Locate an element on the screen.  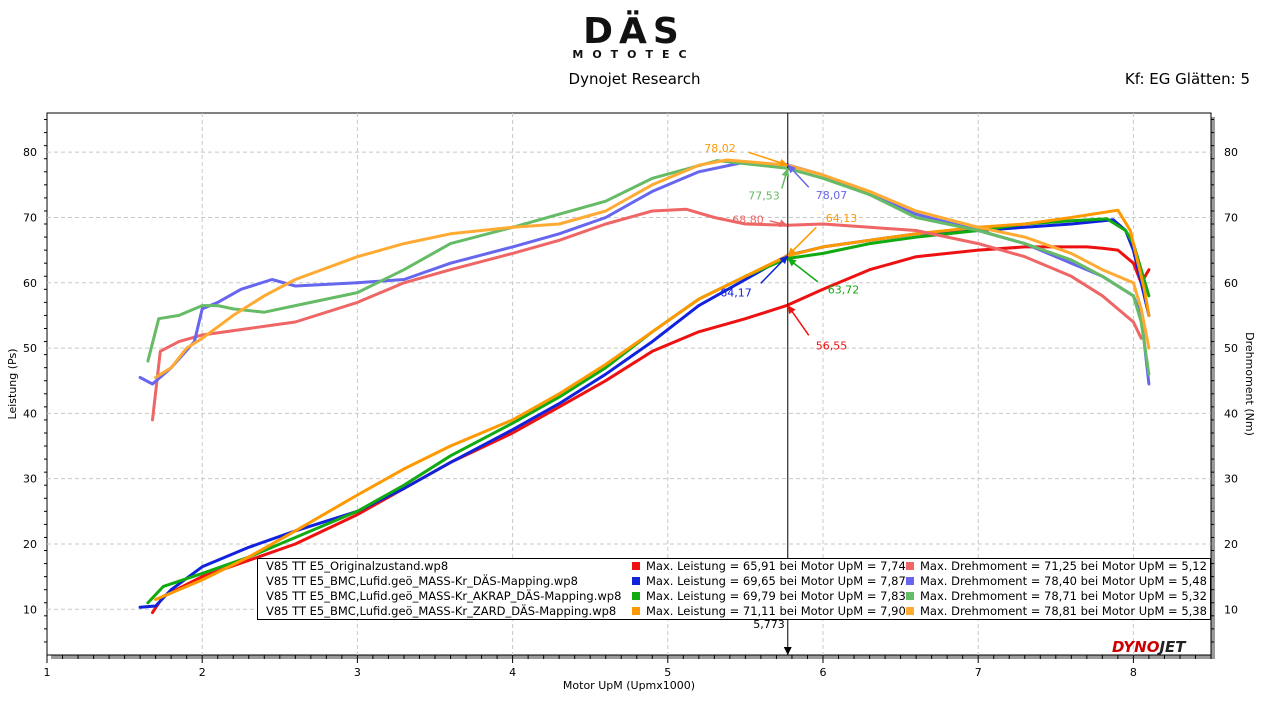
y-axis-label-right: Drehmoment (Nm) is located at coordinates (1249, 384).